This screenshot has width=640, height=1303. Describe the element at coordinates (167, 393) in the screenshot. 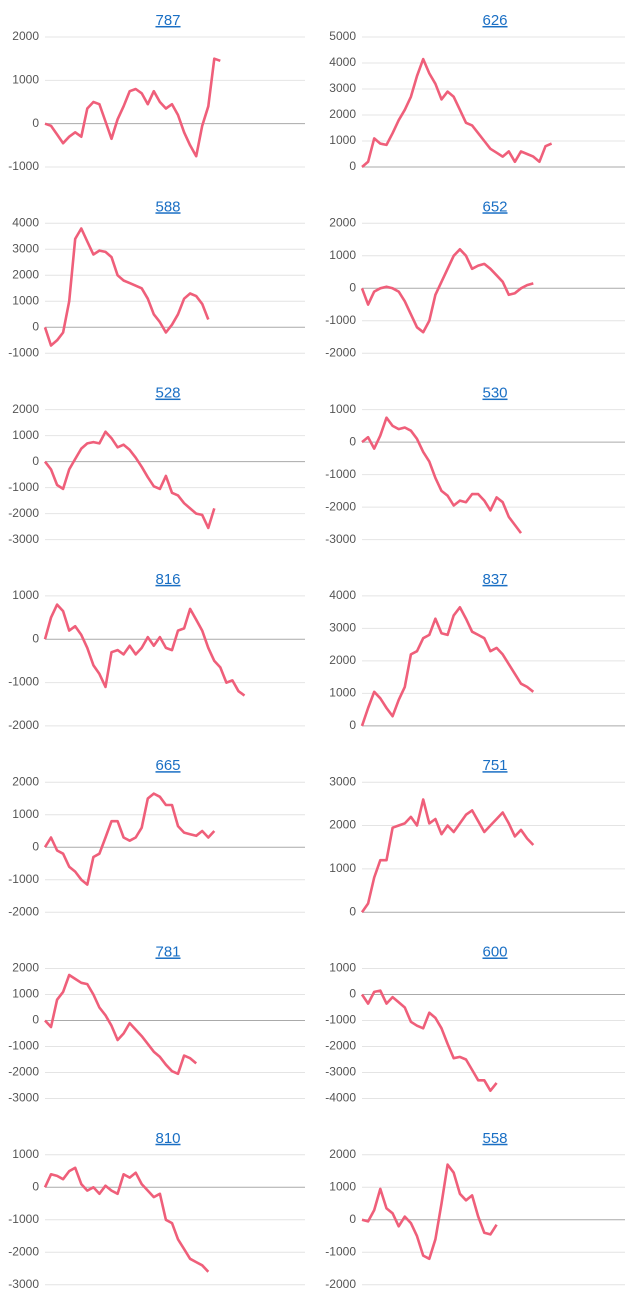

I see `chart-title: 528` at that location.